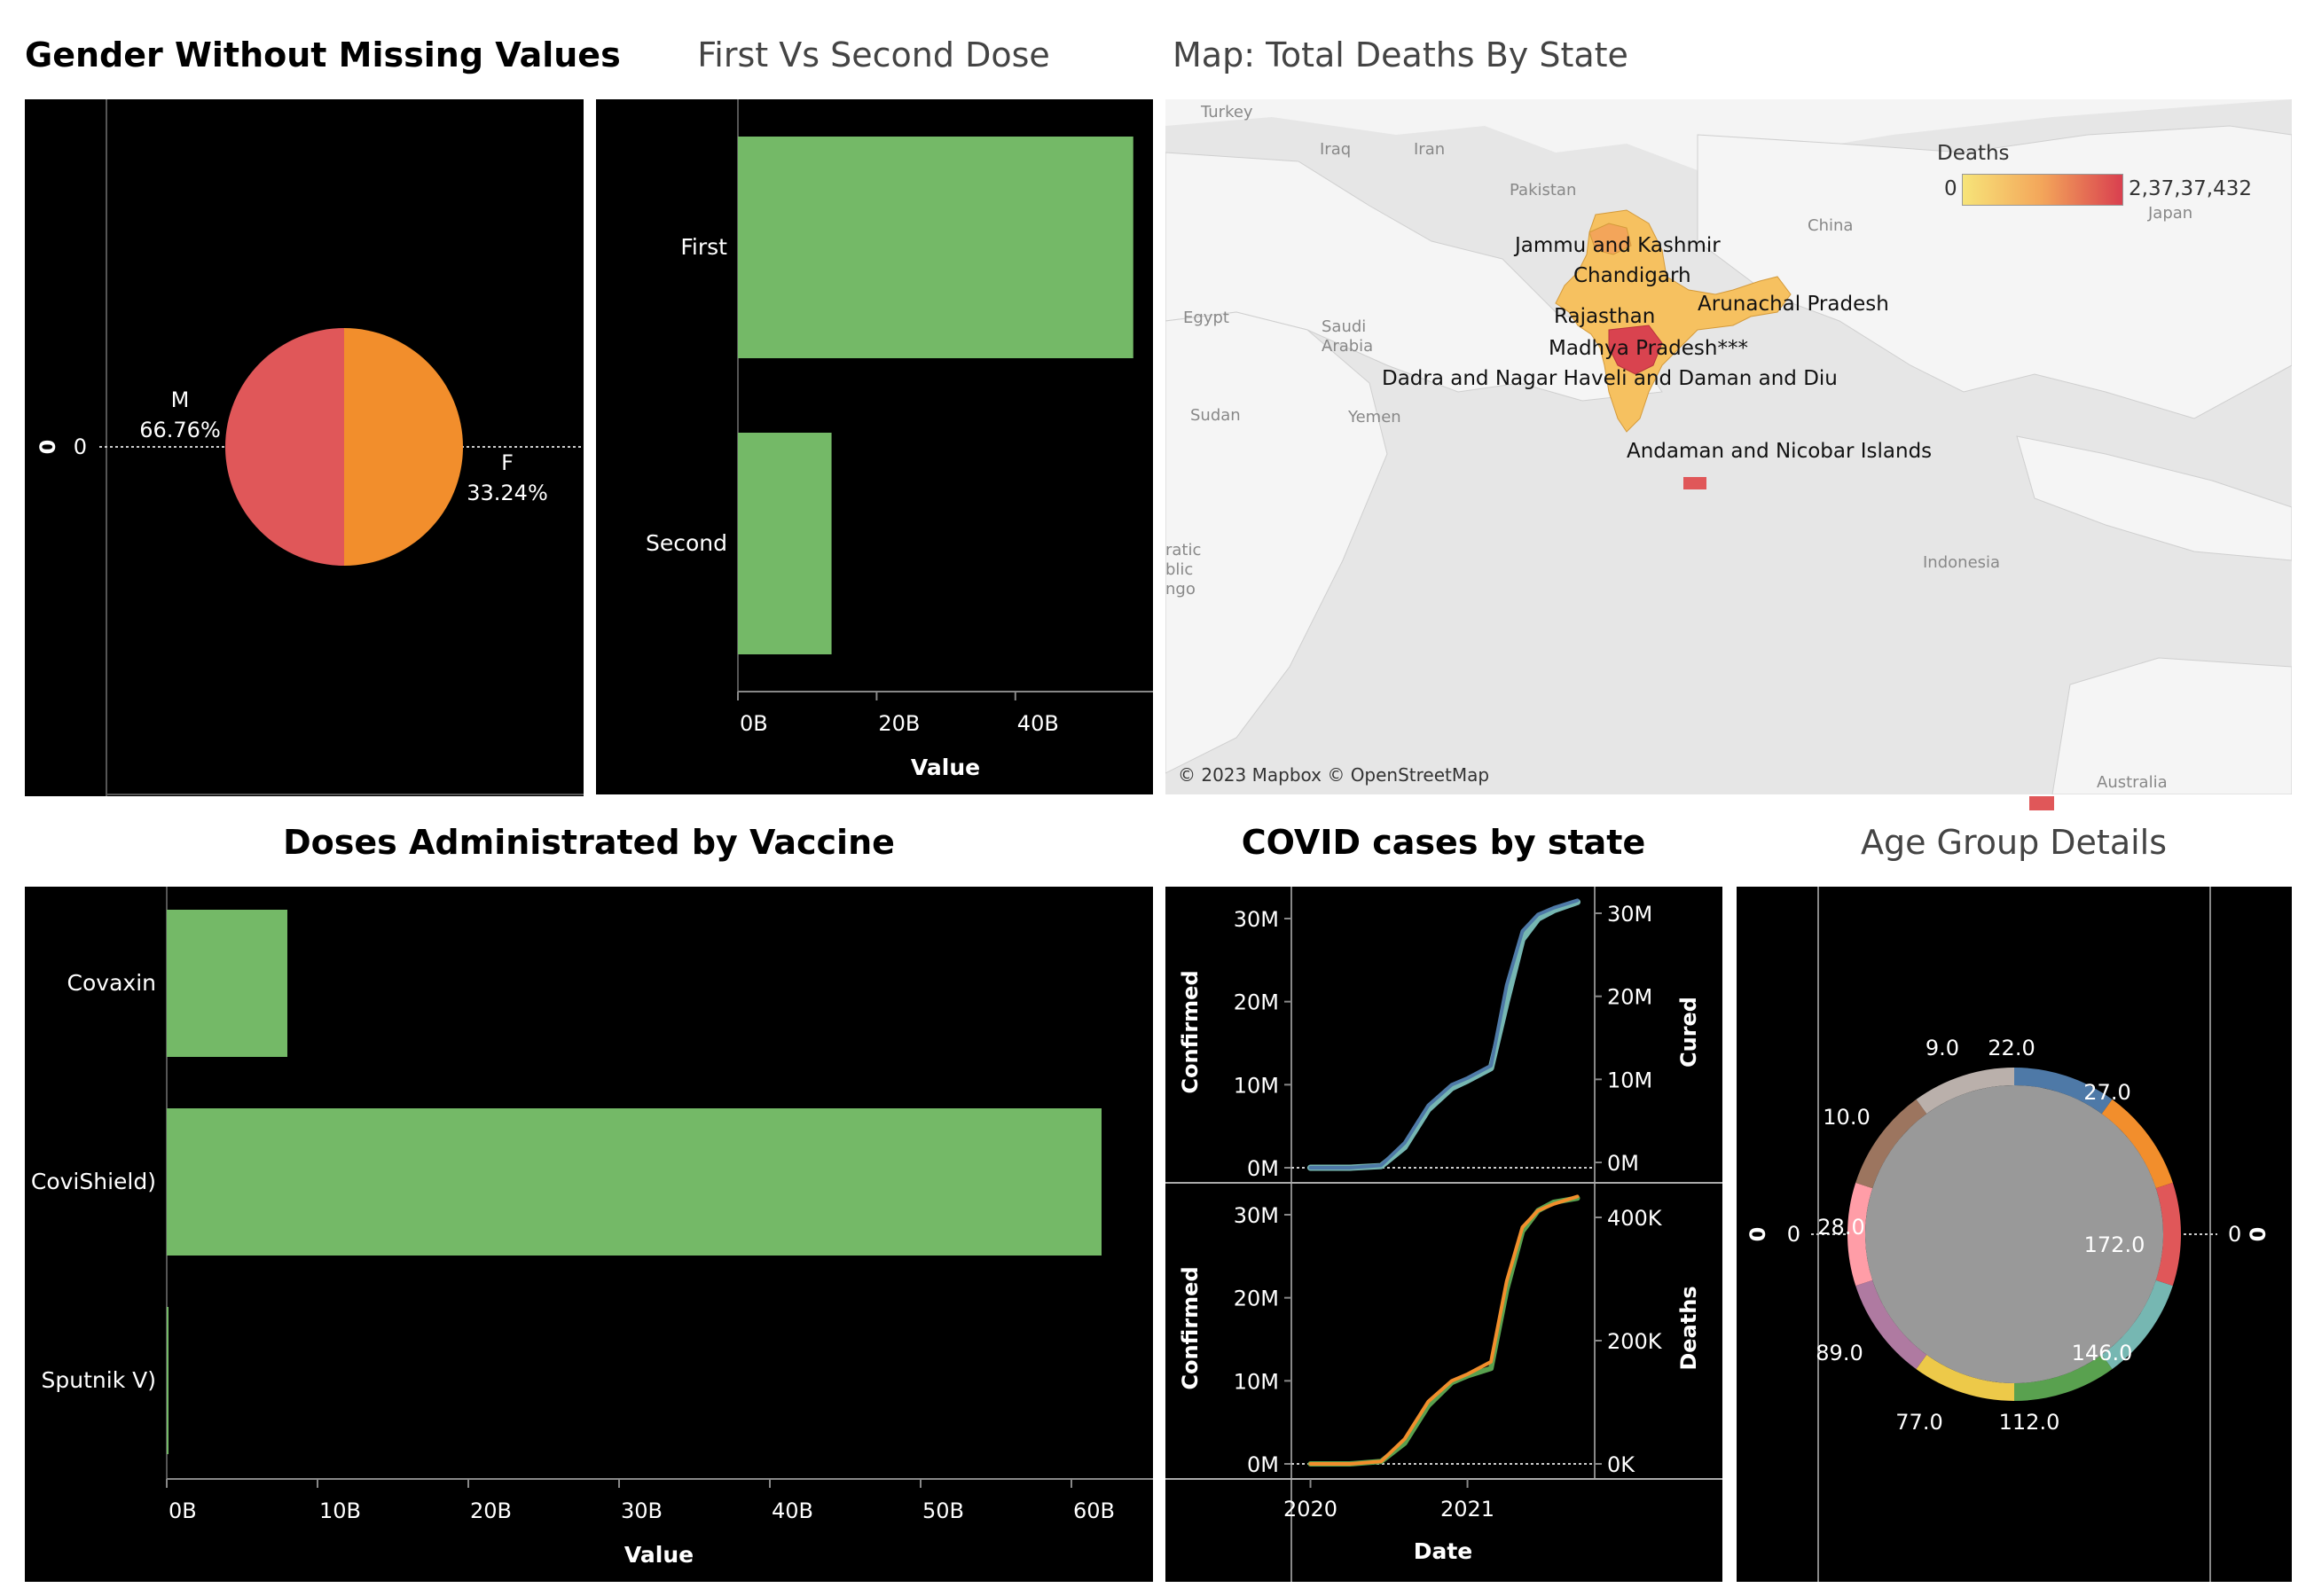 This screenshot has width=2306, height=1596. Describe the element at coordinates (785, 543) in the screenshot. I see `dose-bar-second` at that location.